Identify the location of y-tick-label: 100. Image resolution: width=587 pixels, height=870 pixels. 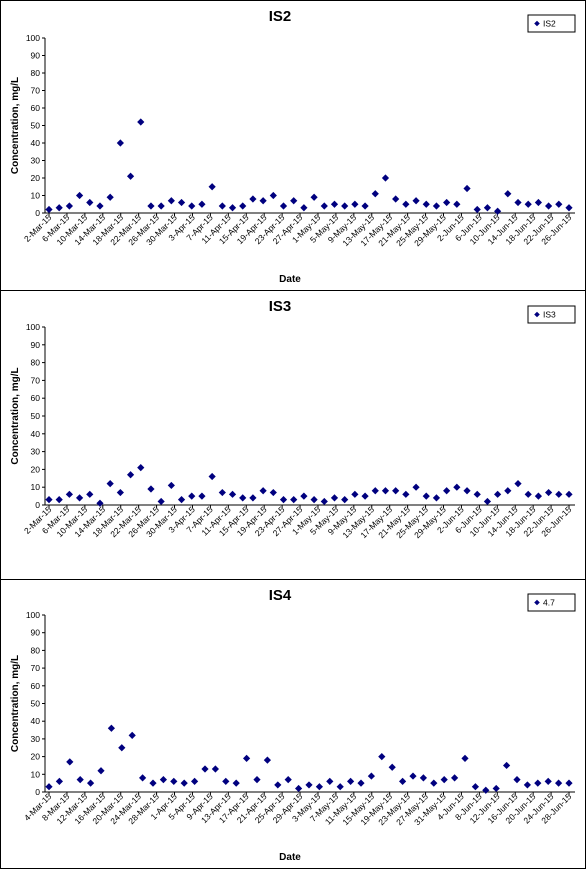
(33, 615).